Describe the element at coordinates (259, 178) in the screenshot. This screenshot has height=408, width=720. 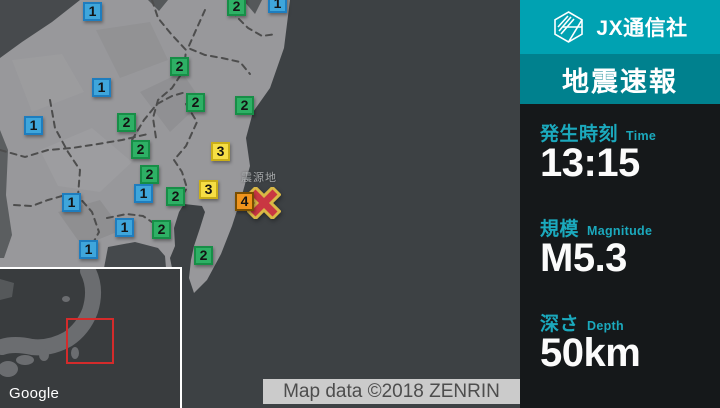
I see `epicenter-label: 震源地` at that location.